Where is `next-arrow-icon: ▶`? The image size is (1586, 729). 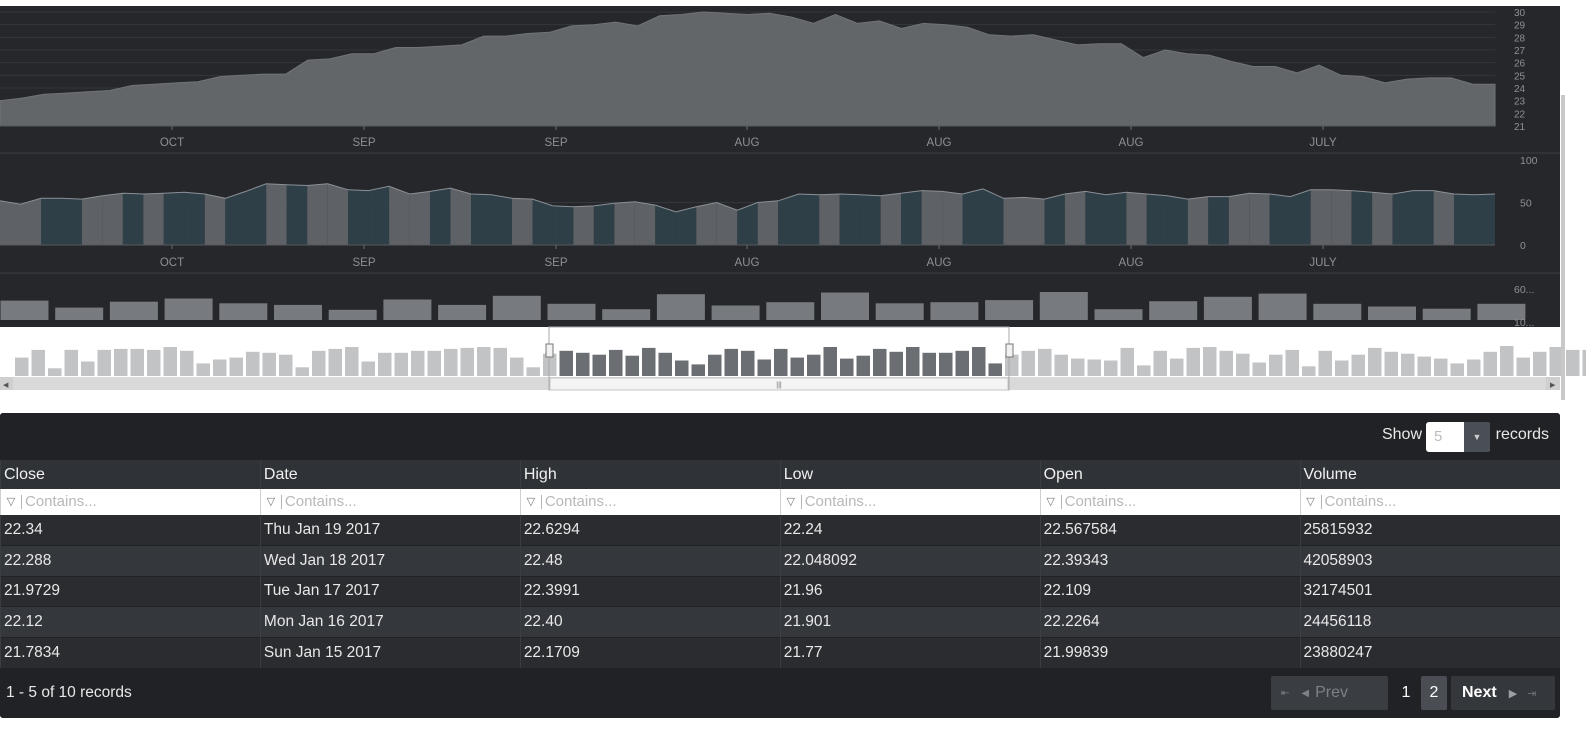
next-arrow-icon: ▶ is located at coordinates (1513, 693).